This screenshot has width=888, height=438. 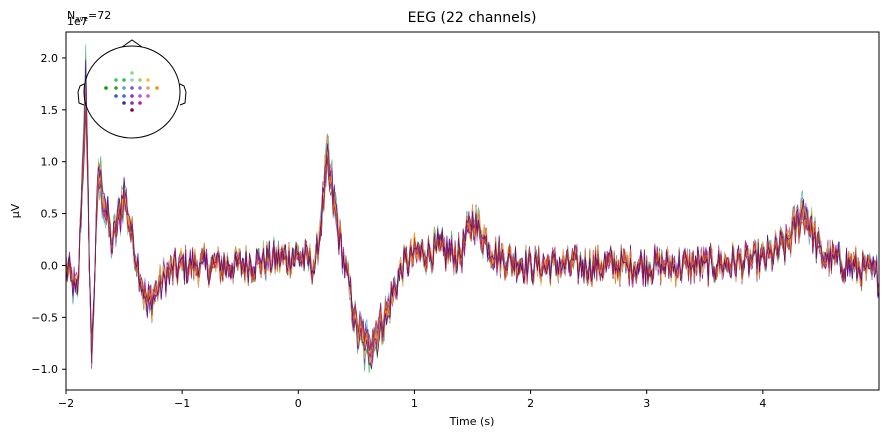 What do you see at coordinates (298, 403) in the screenshot?
I see `x-tick-label: 0` at bounding box center [298, 403].